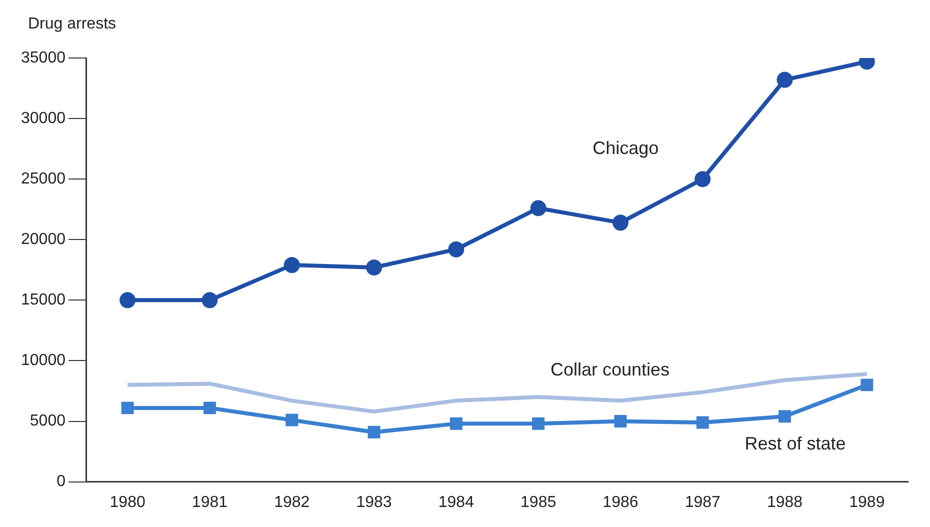  What do you see at coordinates (456, 502) in the screenshot?
I see `x-tick-label: 1984` at bounding box center [456, 502].